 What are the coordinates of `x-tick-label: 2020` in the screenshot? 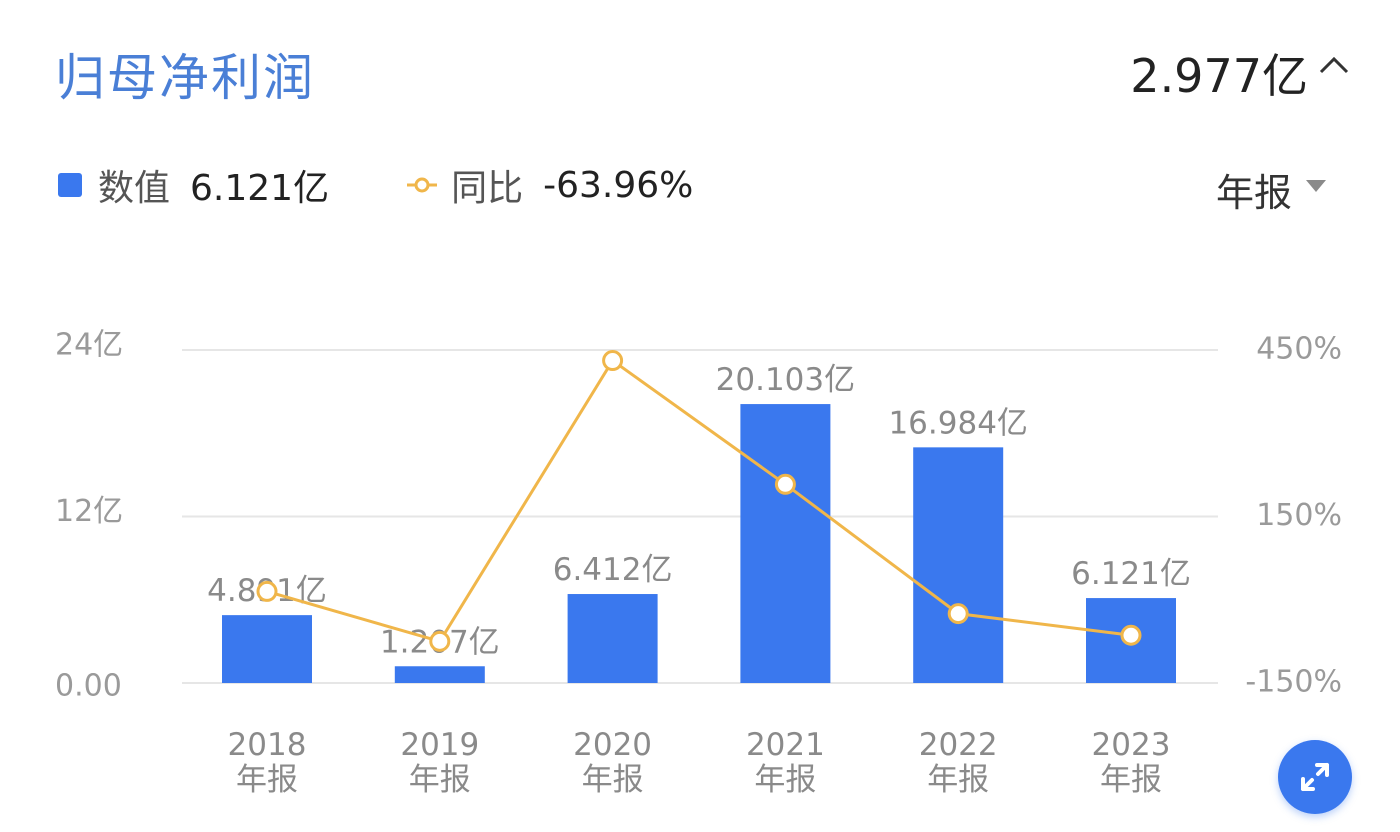 It's located at (612, 745).